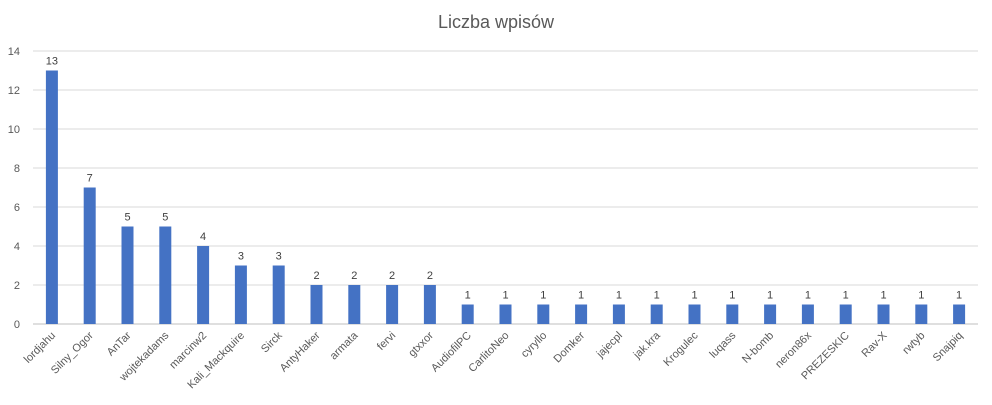 Image resolution: width=992 pixels, height=405 pixels. Describe the element at coordinates (496, 22) in the screenshot. I see `chart-title: Liczba wpisów` at that location.